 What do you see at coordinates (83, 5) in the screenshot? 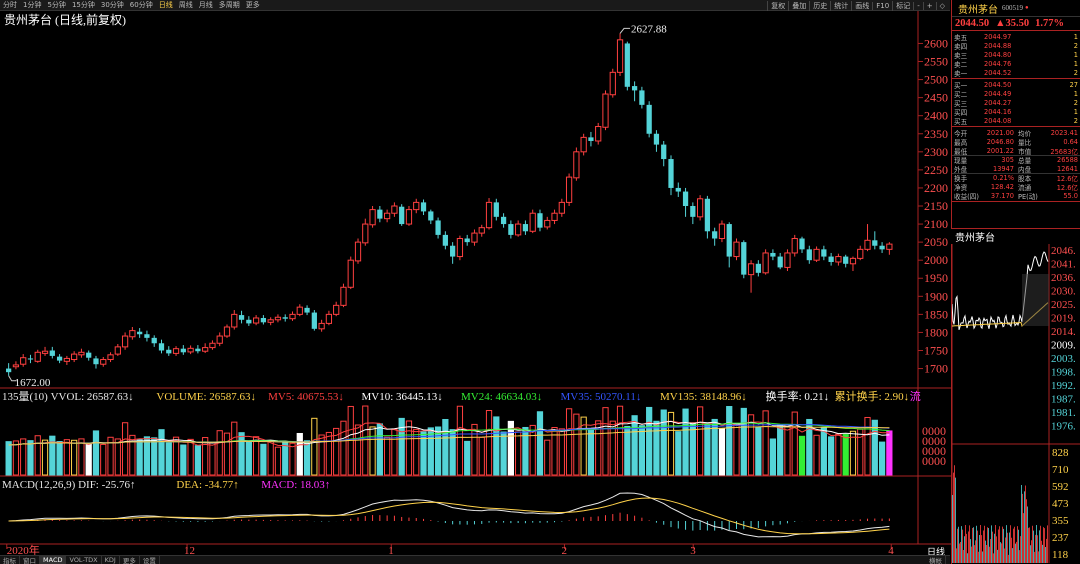
I see `period-tab: 15分钟` at bounding box center [83, 5].